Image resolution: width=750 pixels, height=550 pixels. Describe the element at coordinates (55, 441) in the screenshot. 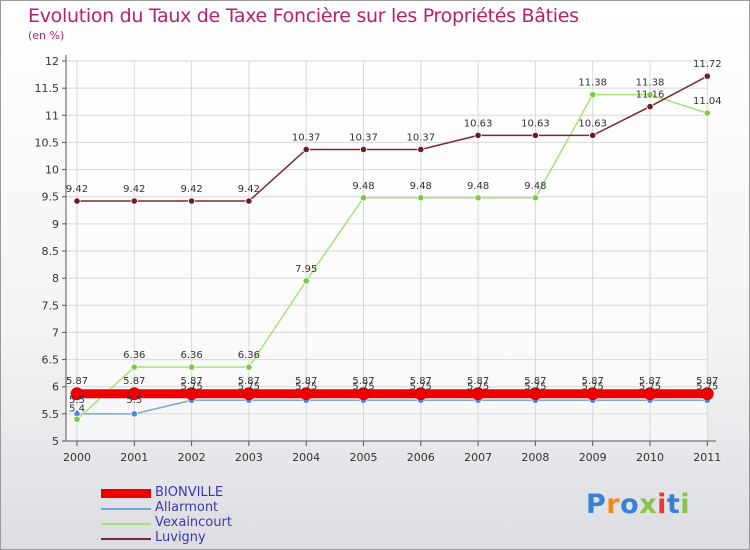

I see `y-tick-label: 5` at that location.